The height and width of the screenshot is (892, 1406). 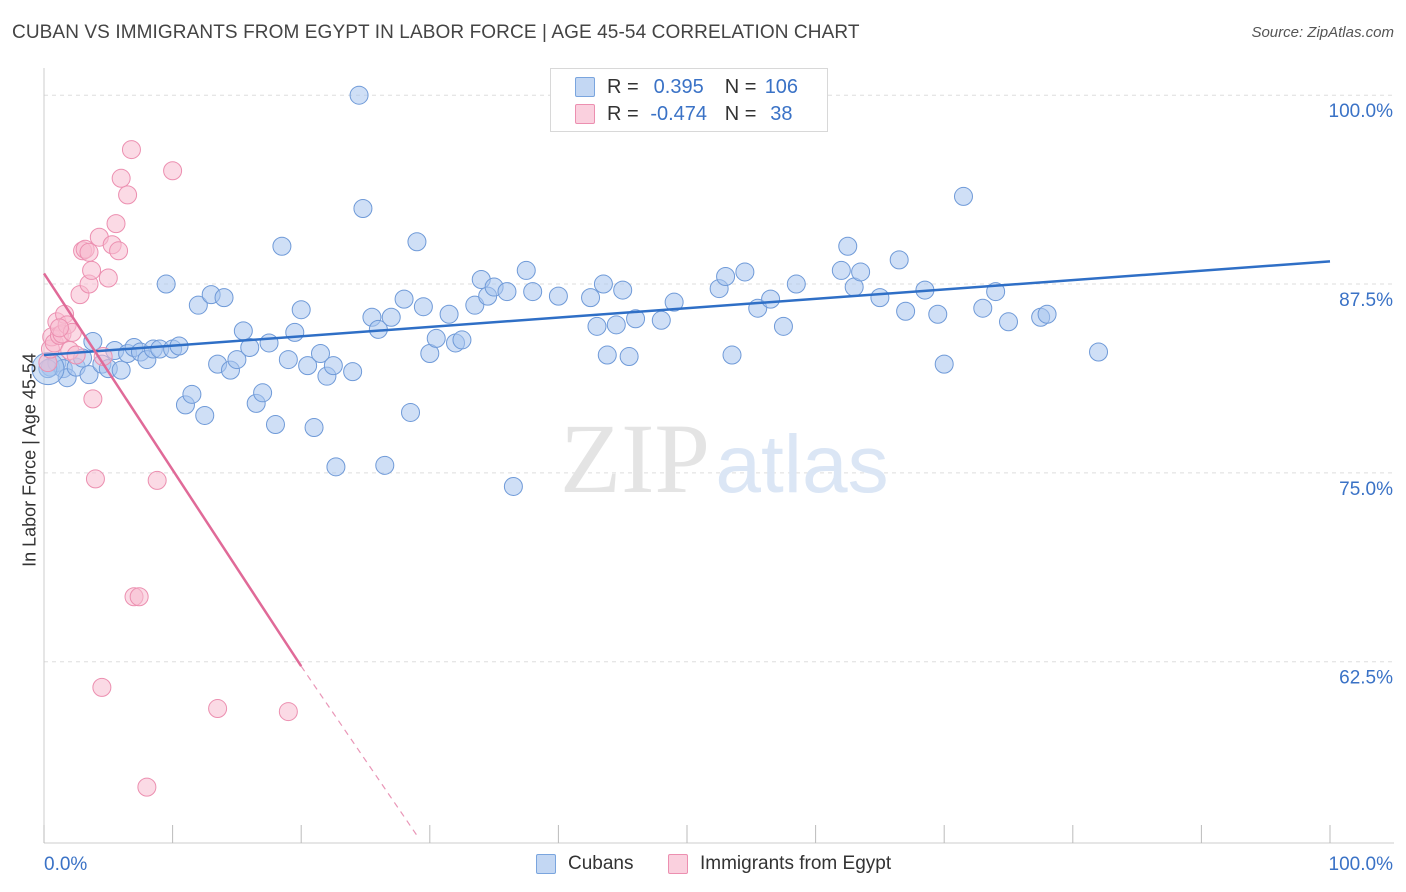 I want to click on x-tick-label-1: 100.0%, so click(x=1361, y=864).